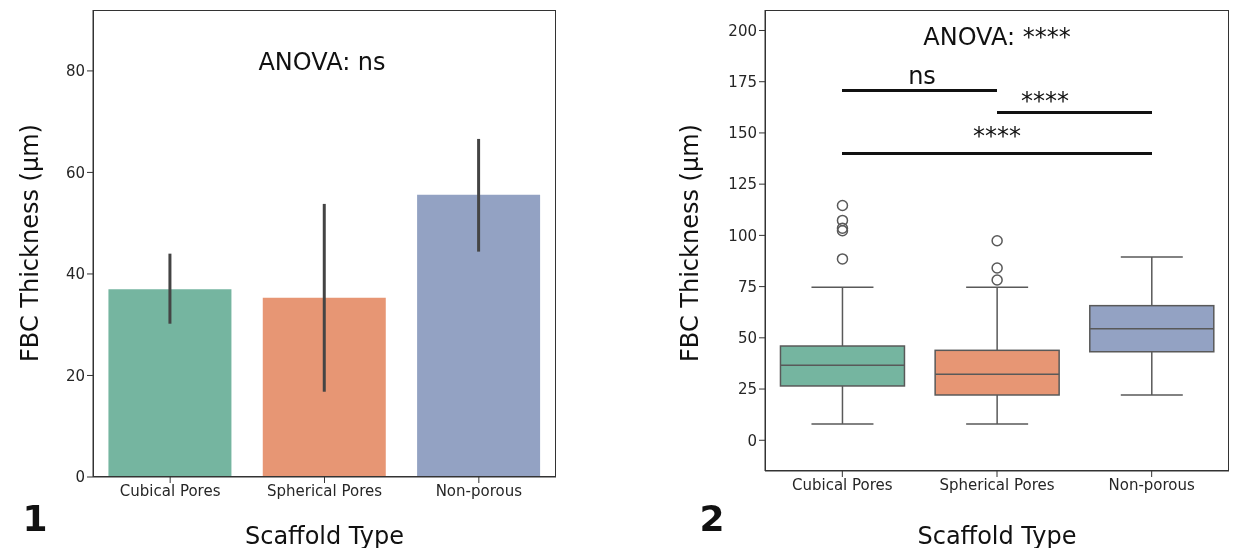 The height and width of the screenshot is (548, 1233). Describe the element at coordinates (75, 71) in the screenshot. I see `y-tick-label: 80` at that location.